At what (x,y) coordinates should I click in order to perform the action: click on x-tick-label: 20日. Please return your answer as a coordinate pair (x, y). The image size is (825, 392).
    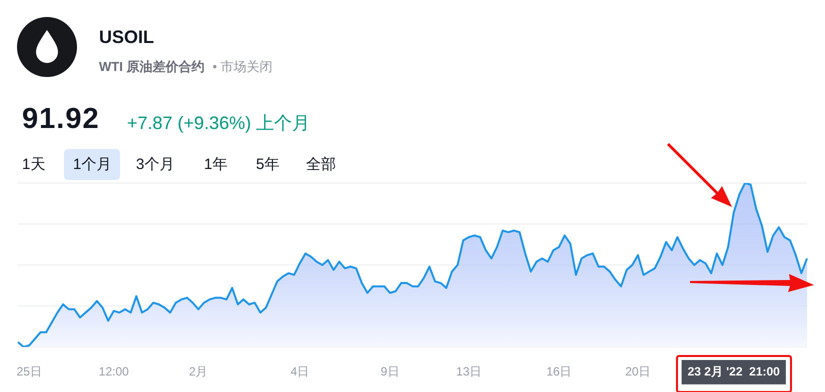
    Looking at the image, I should click on (638, 371).